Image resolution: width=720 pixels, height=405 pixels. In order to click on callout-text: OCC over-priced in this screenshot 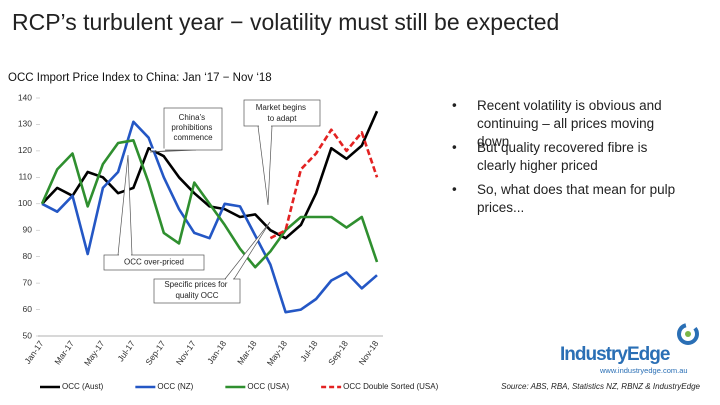, I will do `click(154, 262)`.